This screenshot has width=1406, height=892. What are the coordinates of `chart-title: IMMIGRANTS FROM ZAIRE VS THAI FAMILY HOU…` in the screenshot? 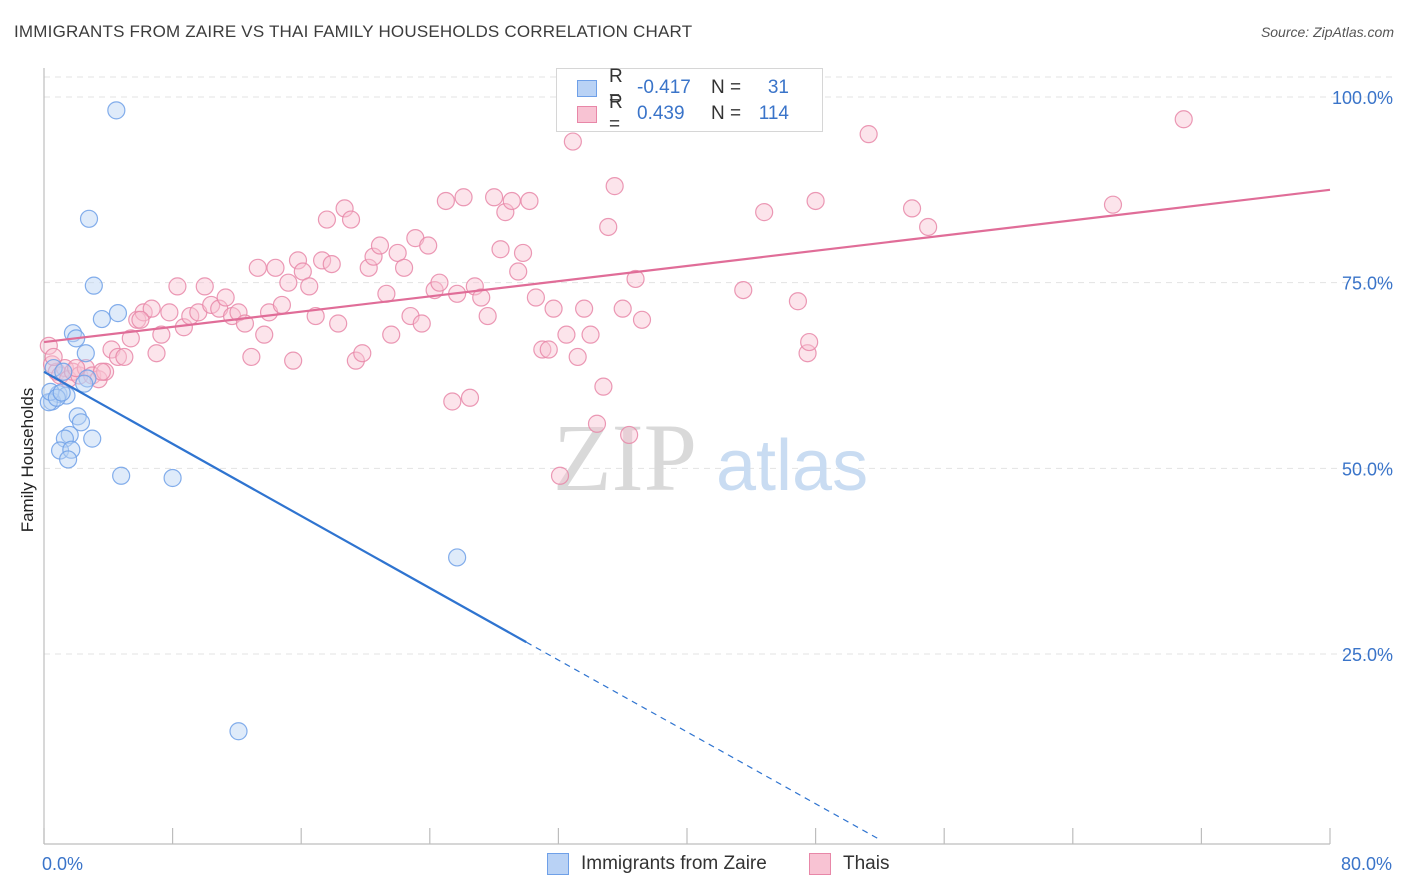 It's located at (353, 31).